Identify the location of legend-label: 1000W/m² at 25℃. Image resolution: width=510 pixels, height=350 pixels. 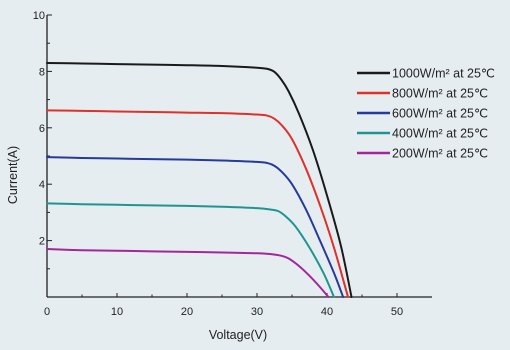
(443, 74).